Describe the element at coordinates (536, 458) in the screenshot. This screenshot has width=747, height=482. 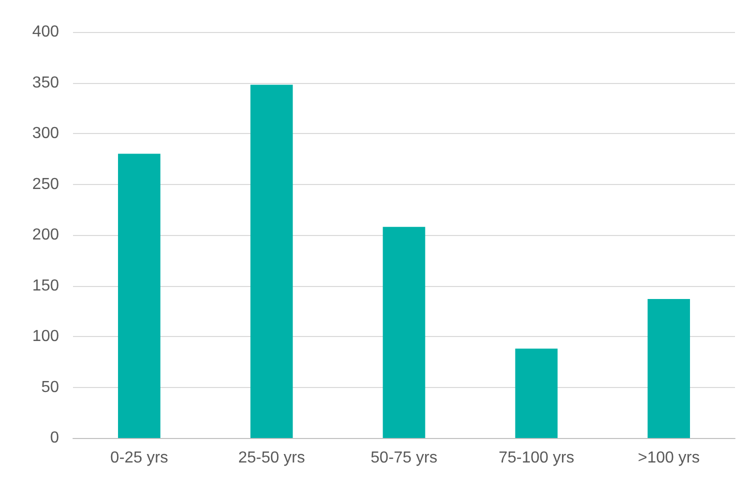
I see `x-tick-label: 75-100 yrs` at that location.